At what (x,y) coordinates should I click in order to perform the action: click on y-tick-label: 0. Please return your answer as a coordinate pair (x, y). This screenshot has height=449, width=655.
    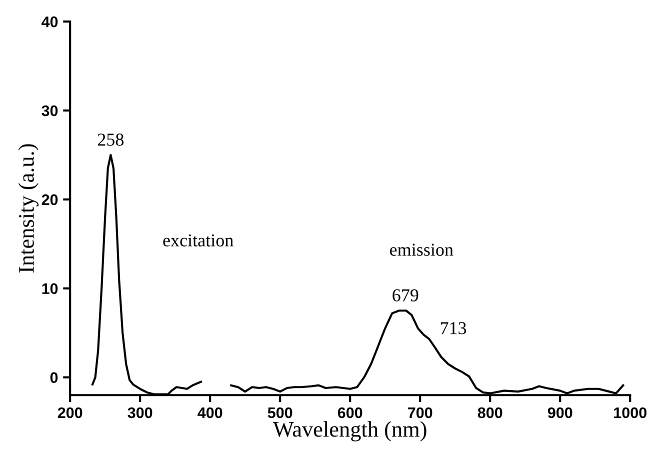
    Looking at the image, I should click on (54, 378).